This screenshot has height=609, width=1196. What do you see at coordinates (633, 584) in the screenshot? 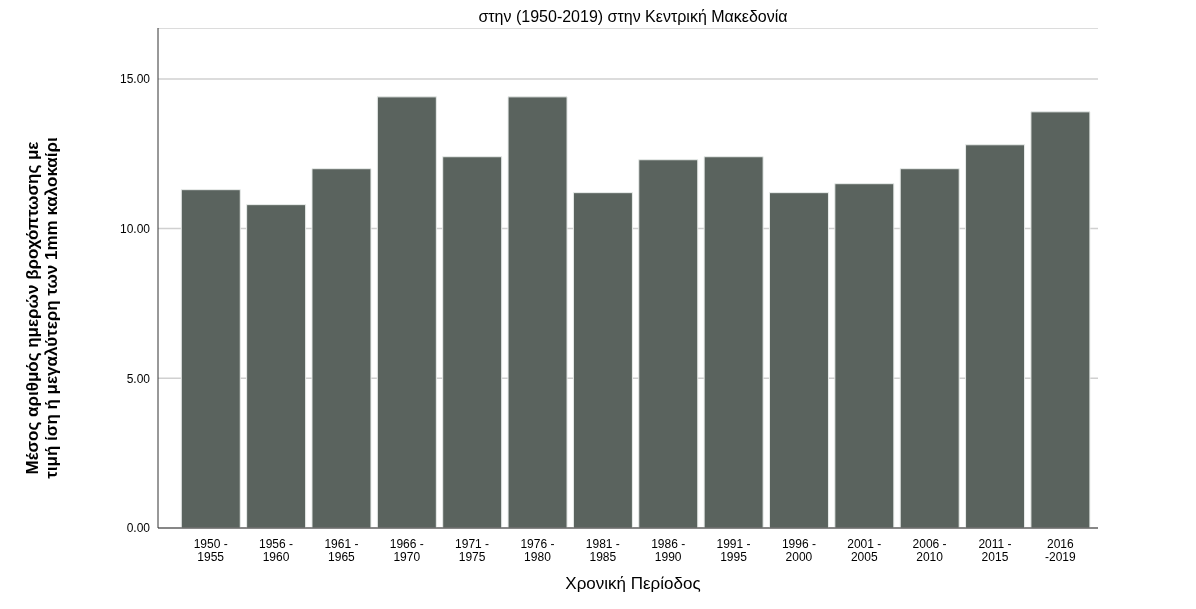
I see `x-axis-title: Χρονική Περίοδος` at bounding box center [633, 584].